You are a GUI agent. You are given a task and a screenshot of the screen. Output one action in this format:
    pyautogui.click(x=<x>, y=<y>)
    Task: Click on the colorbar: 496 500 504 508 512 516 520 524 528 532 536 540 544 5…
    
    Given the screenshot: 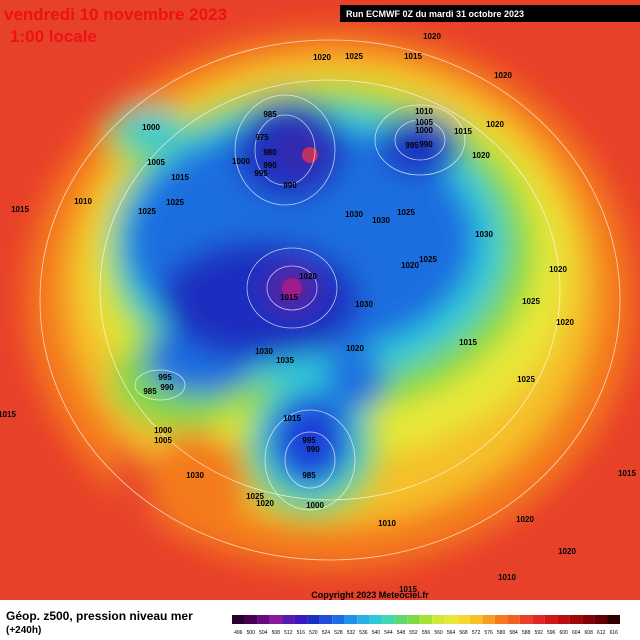 What is the action you would take?
    pyautogui.click(x=426, y=625)
    